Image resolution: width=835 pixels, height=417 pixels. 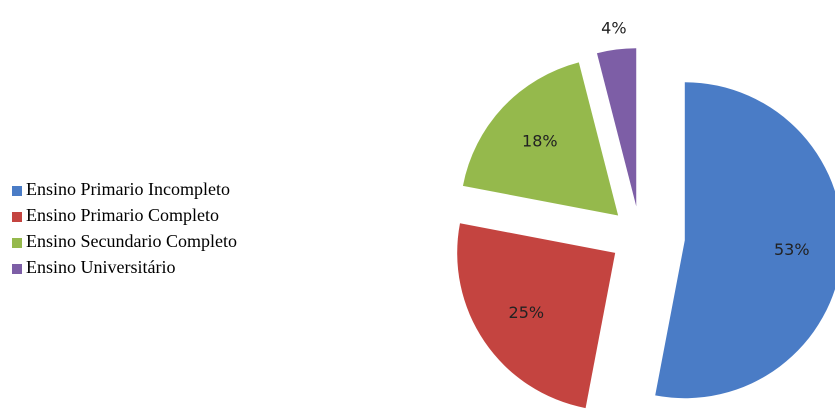 I want to click on data-label: 53%, so click(x=792, y=249).